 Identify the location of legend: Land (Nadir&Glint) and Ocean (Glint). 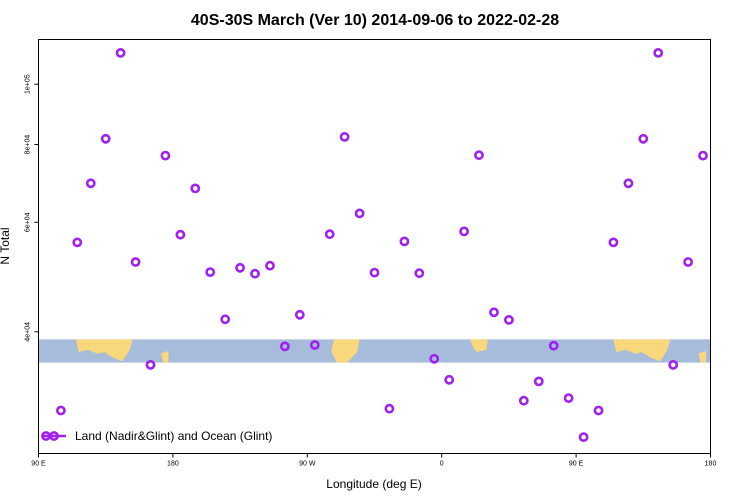
(156, 436).